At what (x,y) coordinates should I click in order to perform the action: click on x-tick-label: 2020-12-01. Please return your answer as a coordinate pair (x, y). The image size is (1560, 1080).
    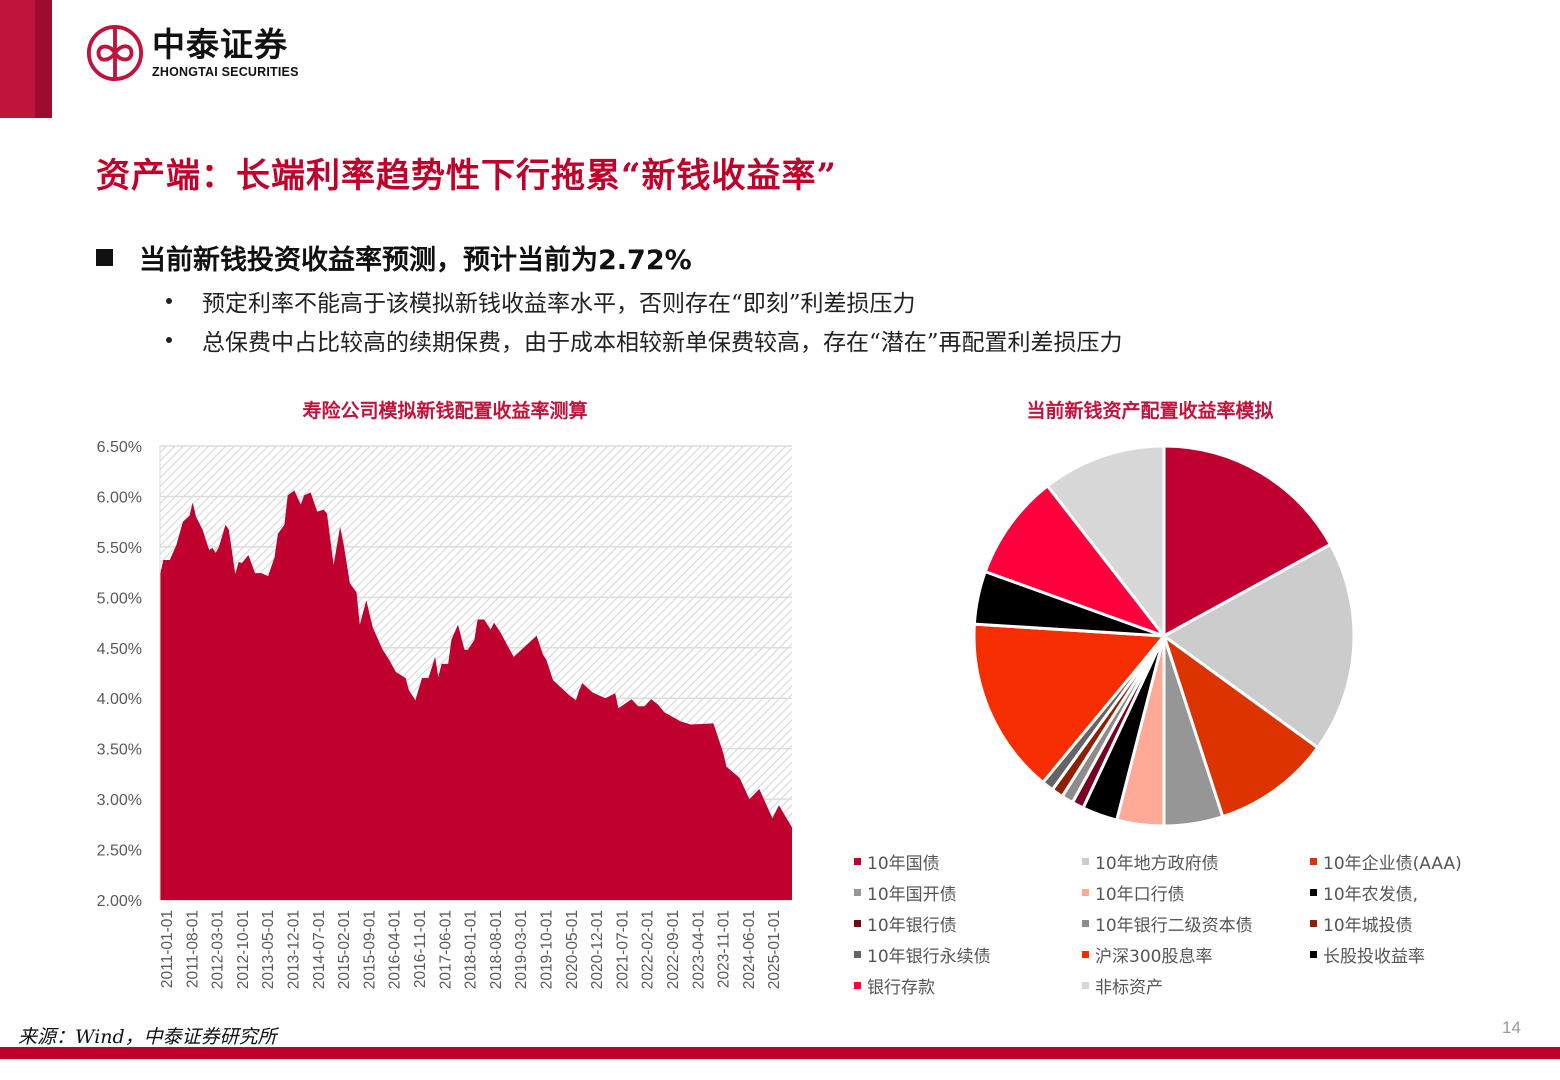
    Looking at the image, I should click on (597, 949).